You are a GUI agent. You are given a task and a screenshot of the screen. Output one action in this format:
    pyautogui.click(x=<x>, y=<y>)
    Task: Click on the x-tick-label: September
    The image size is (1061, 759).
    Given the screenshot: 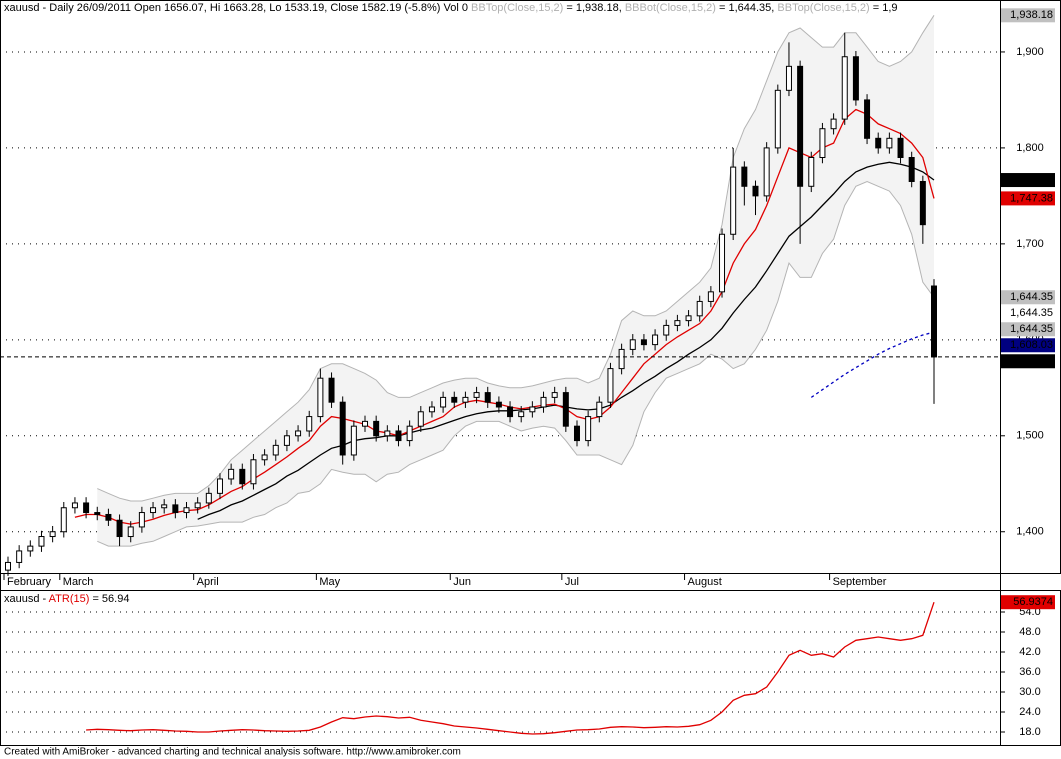 What is the action you would take?
    pyautogui.click(x=860, y=582)
    